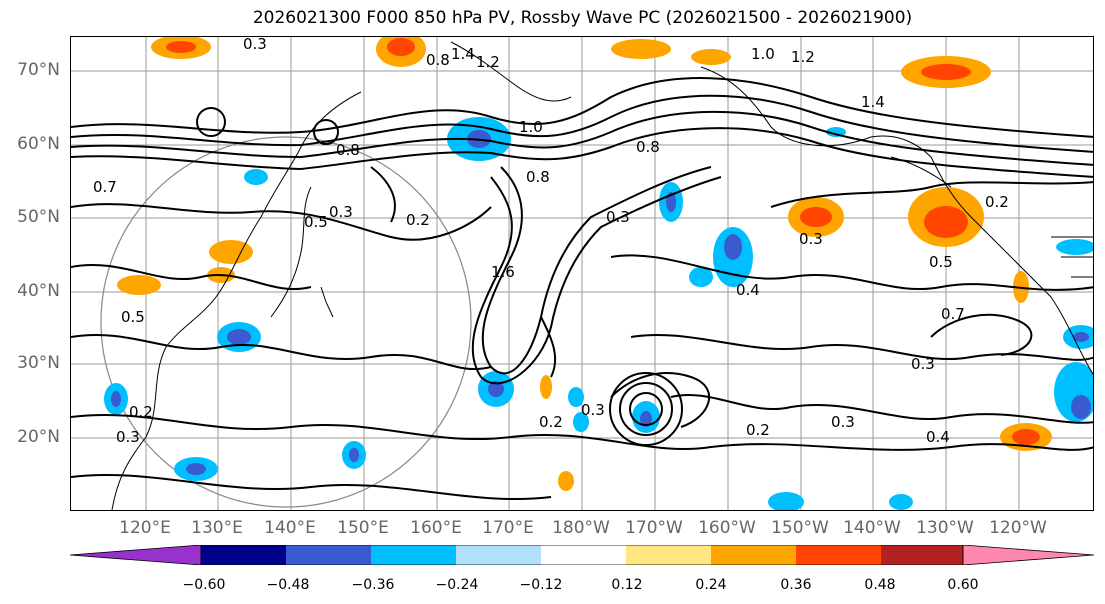 The height and width of the screenshot is (604, 1105). Describe the element at coordinates (38, 363) in the screenshot. I see `lat-label-30n: 30°N` at that location.